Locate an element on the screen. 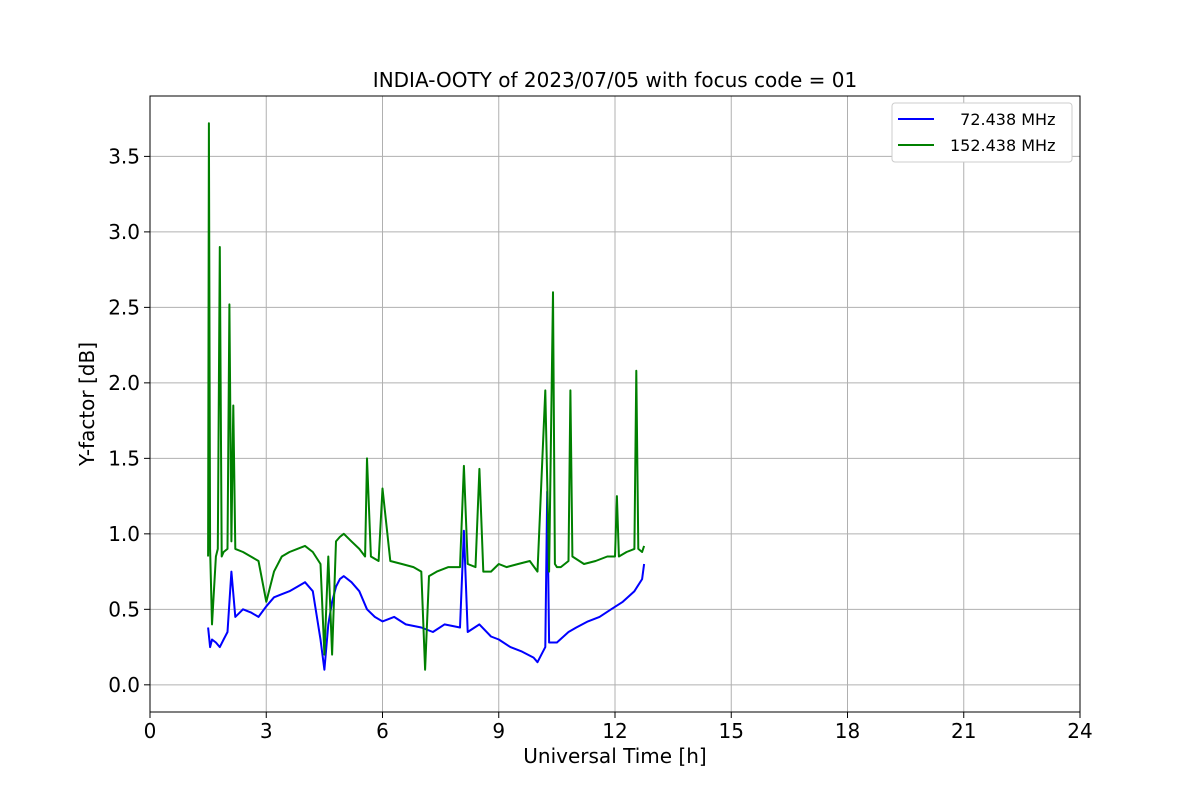 Image resolution: width=1200 pixels, height=804 pixels. y-tick-label: 1.0 is located at coordinates (124, 534).